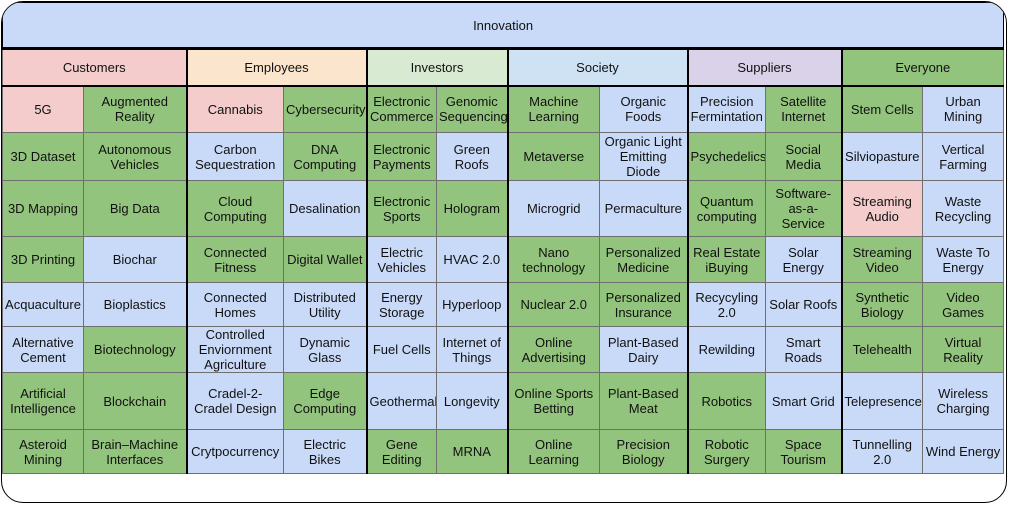  What do you see at coordinates (472, 451) in the screenshot?
I see `innovation-cell: MRNA` at bounding box center [472, 451].